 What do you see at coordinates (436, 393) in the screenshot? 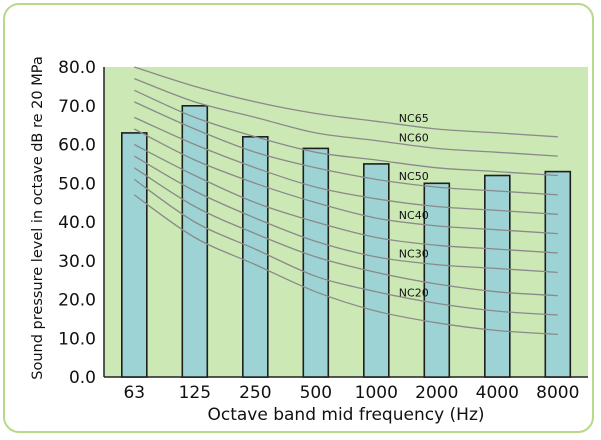
I see `x-tick-label: 2000` at bounding box center [436, 393].